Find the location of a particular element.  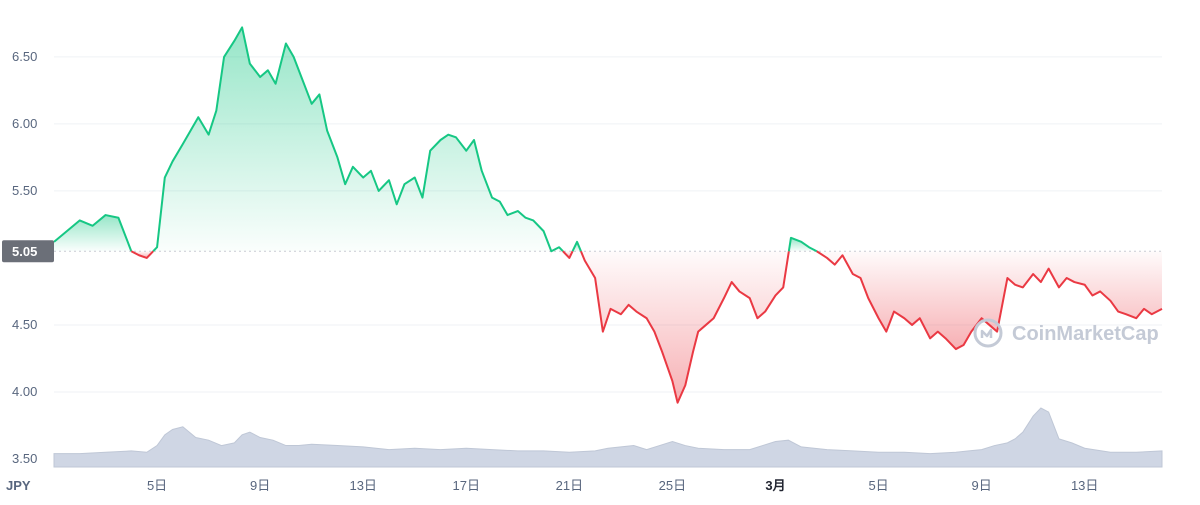

y-tick-label: 6.50 is located at coordinates (24, 56).